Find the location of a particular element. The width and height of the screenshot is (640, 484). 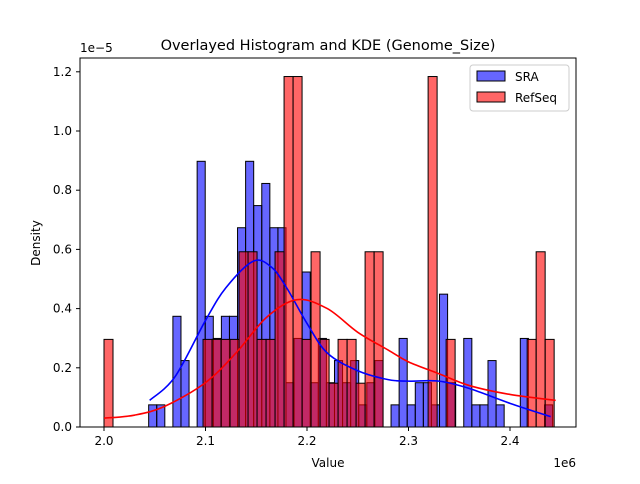

legend-label-refseq: RefSeq is located at coordinates (536, 98).